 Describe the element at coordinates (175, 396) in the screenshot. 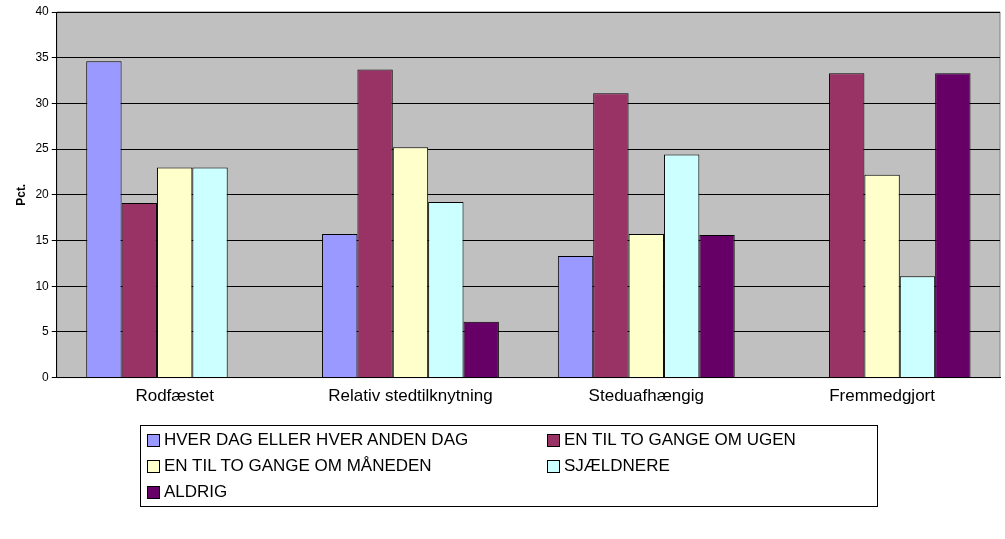

I see `x-tick-label: Rodfæstet` at that location.